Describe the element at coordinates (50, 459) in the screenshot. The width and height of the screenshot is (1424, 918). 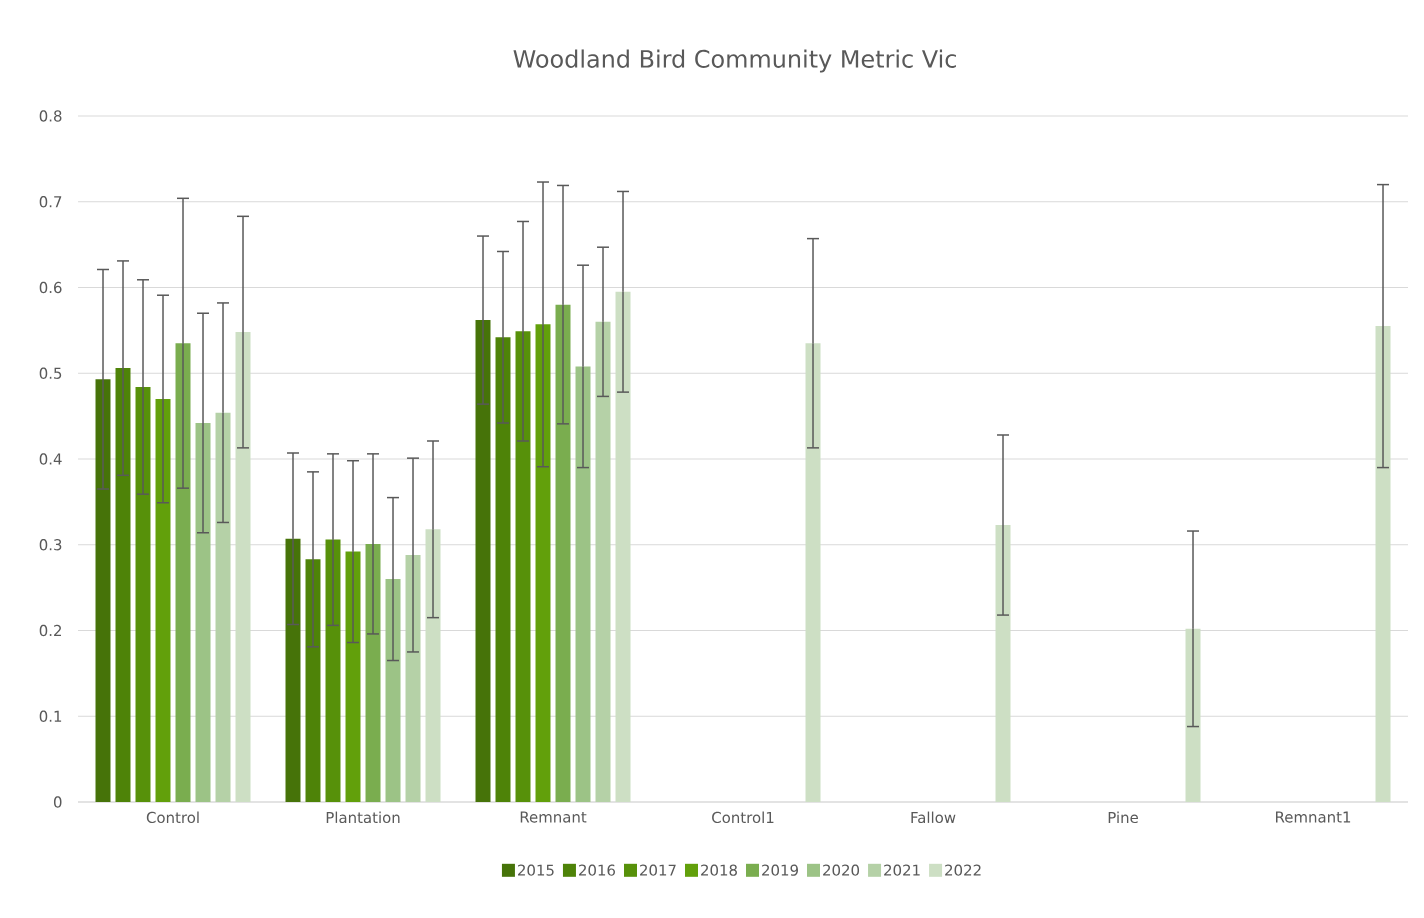
I see `y-tick-label: 0.4` at that location.